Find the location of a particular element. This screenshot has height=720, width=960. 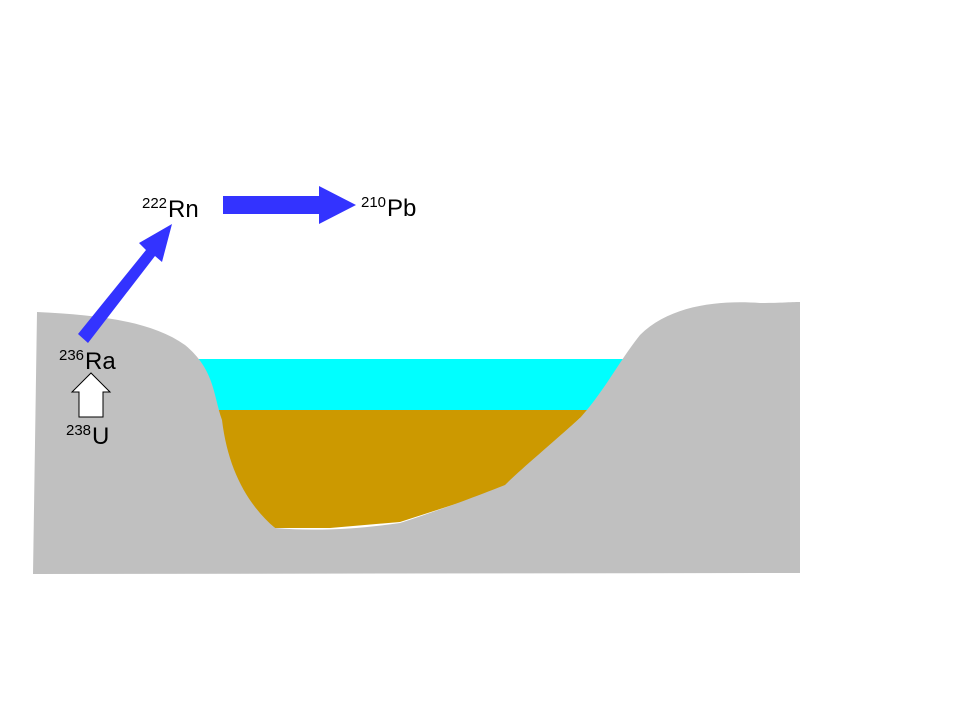

element-symbol: U is located at coordinates (100, 436).